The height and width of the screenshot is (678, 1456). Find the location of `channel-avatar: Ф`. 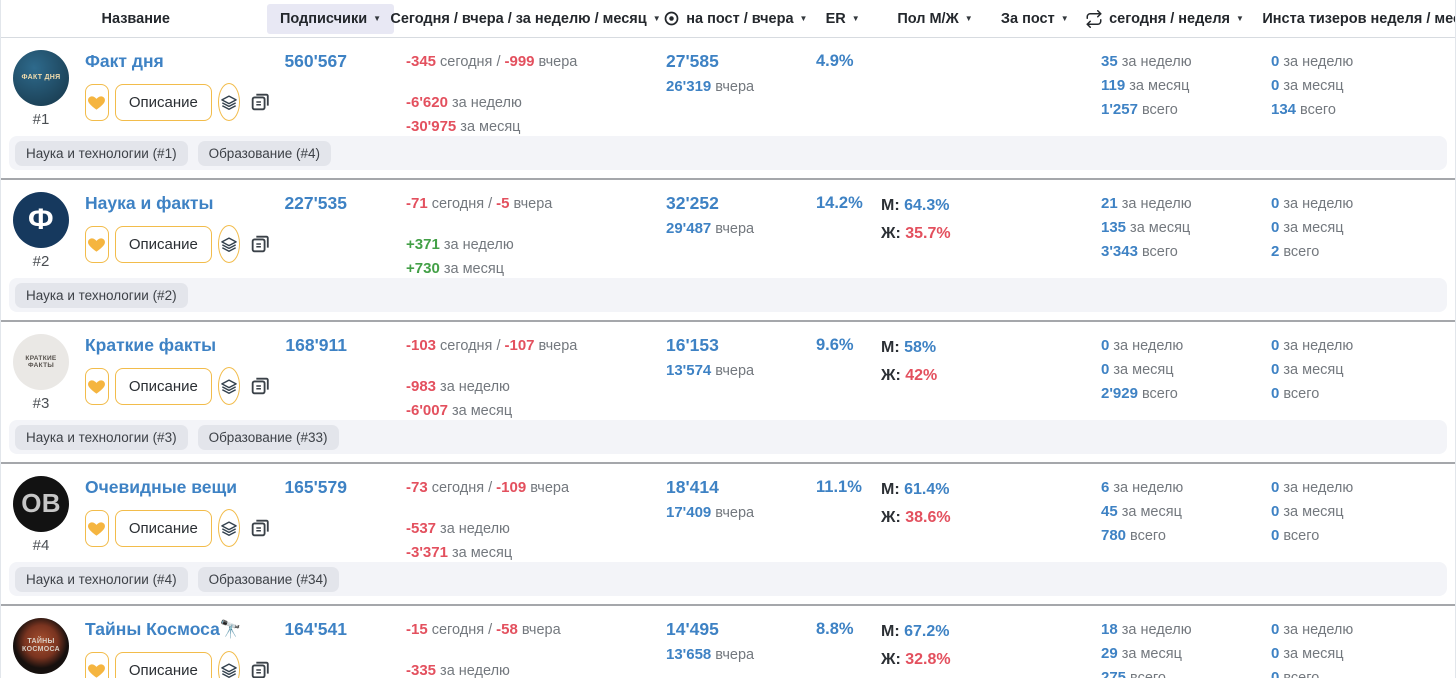

channel-avatar: Ф is located at coordinates (41, 220).